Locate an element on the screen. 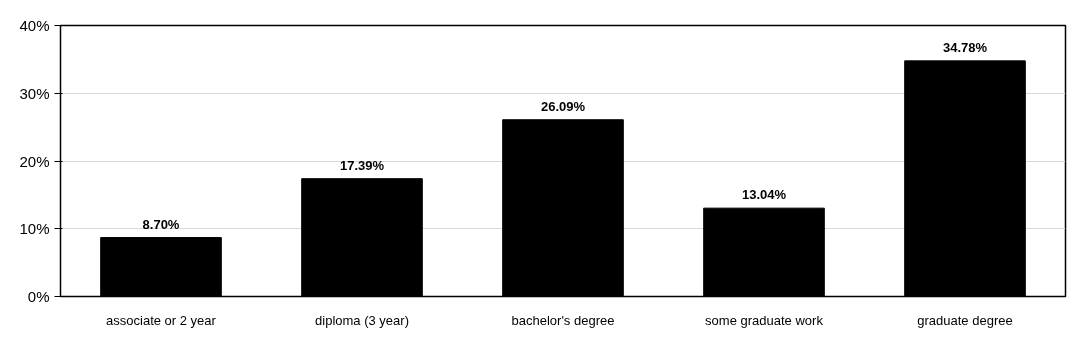 This screenshot has height=339, width=1085. x-tick-label: graduate degree is located at coordinates (965, 320).